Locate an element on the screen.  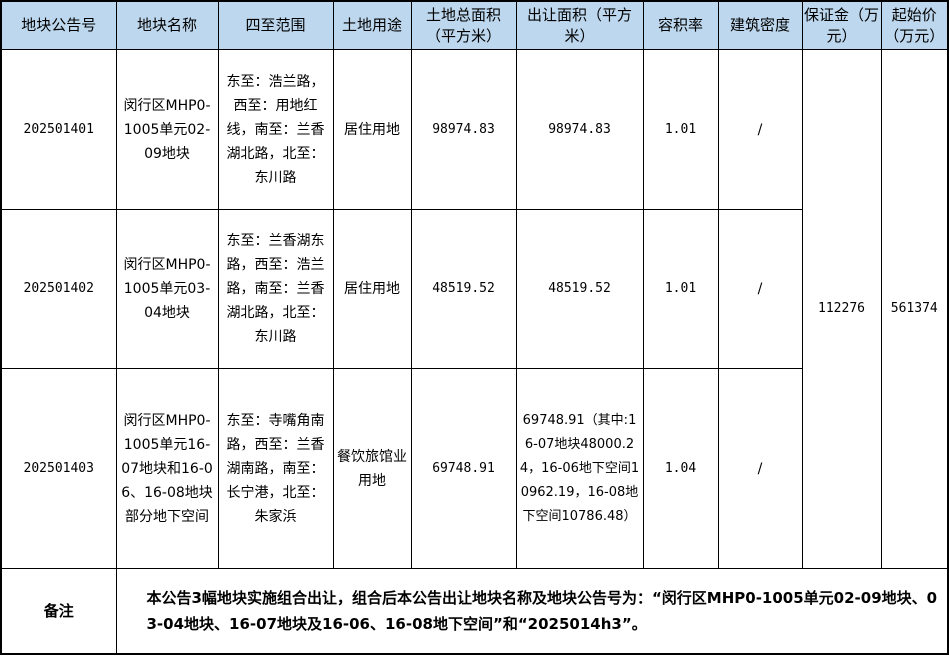
plot-name: 闵行区MHP0-1005单元02-09地块 is located at coordinates (167, 129).